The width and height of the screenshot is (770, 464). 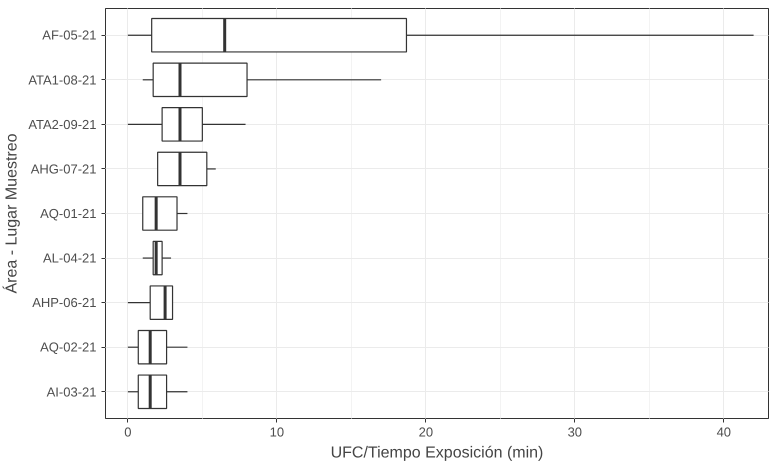 I want to click on y-tick-label: AQ-01-21, so click(x=68, y=213).